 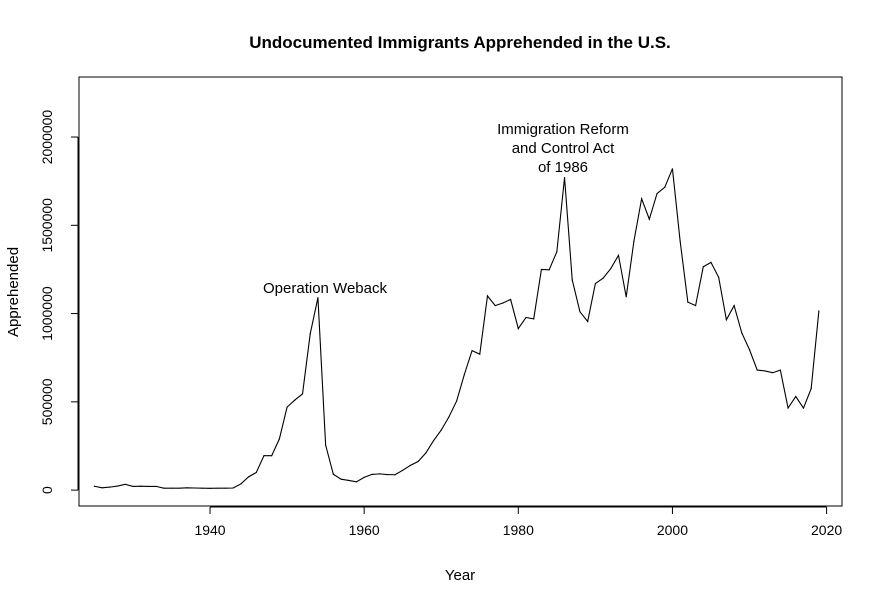 I want to click on x-tick-label: 1940, so click(x=209, y=530).